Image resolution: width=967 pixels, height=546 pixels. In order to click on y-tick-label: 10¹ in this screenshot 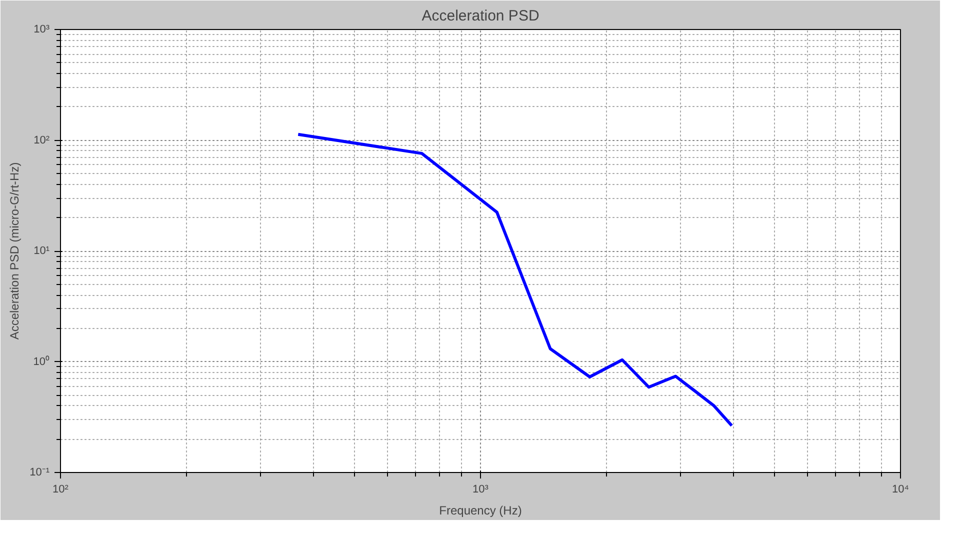, I will do `click(42, 251)`.